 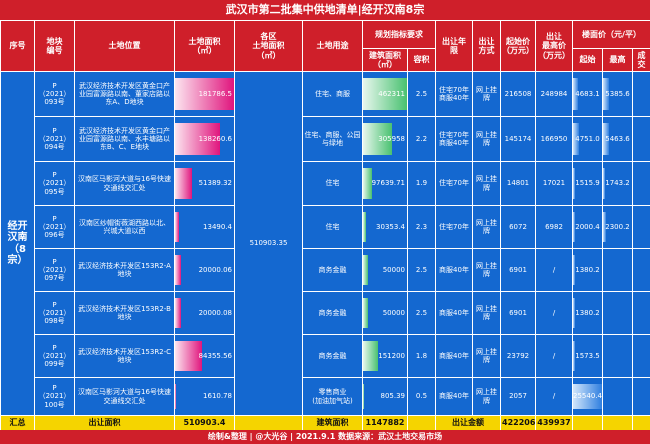 What do you see at coordinates (391, 356) in the screenshot?
I see `building-area-value: 151200` at bounding box center [391, 356].